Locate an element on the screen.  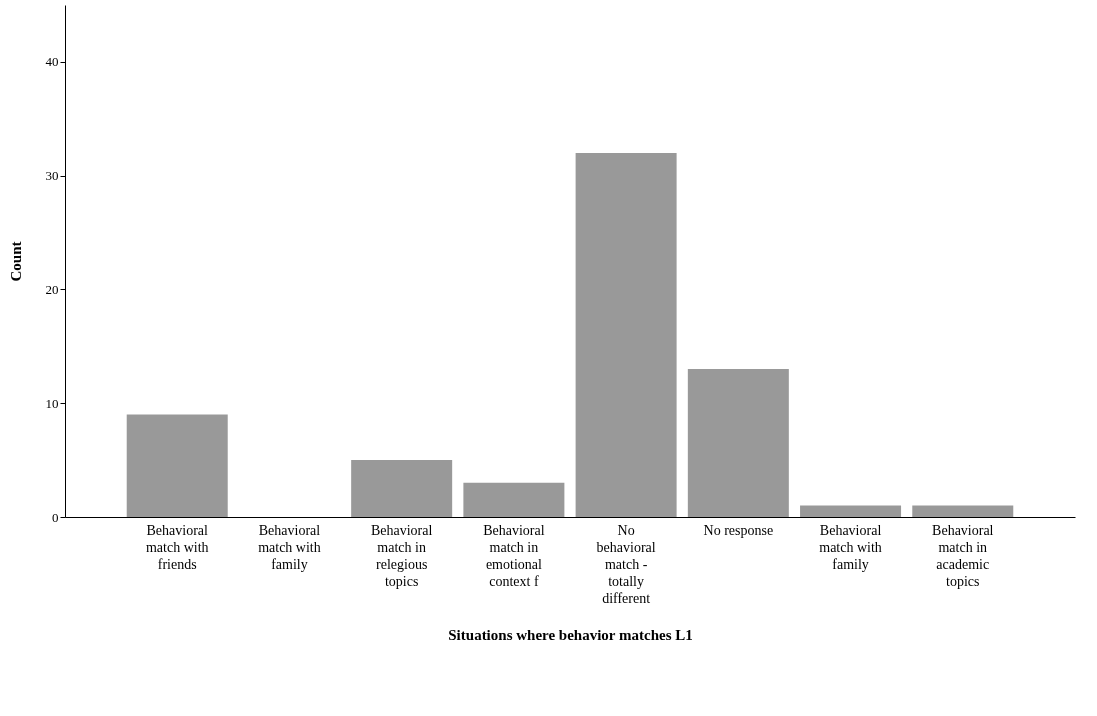
y-tick-label: 30 is located at coordinates (52, 176).